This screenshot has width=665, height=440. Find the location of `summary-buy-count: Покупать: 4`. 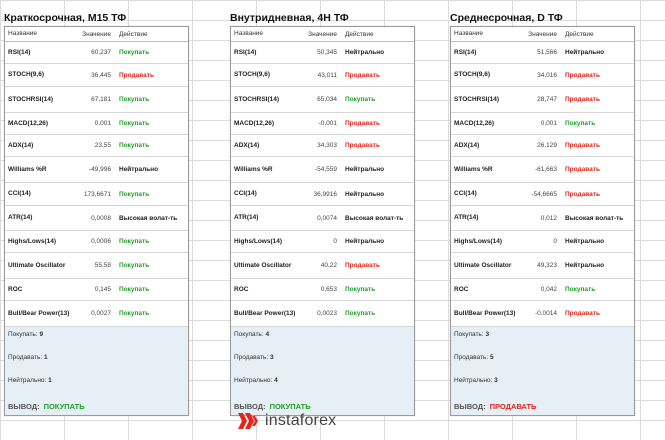

summary-buy-count: Покупать: 4 is located at coordinates (251, 334).